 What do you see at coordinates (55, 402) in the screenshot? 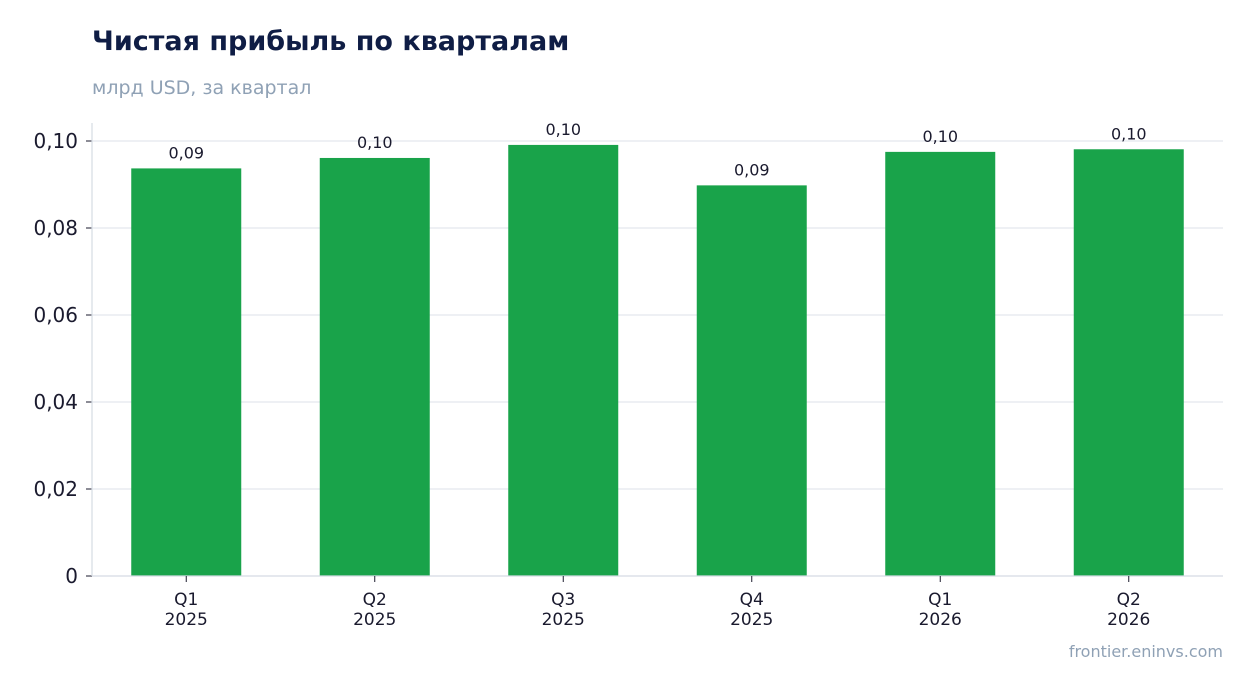
I see `y-tick-label: 0,04` at bounding box center [55, 402].